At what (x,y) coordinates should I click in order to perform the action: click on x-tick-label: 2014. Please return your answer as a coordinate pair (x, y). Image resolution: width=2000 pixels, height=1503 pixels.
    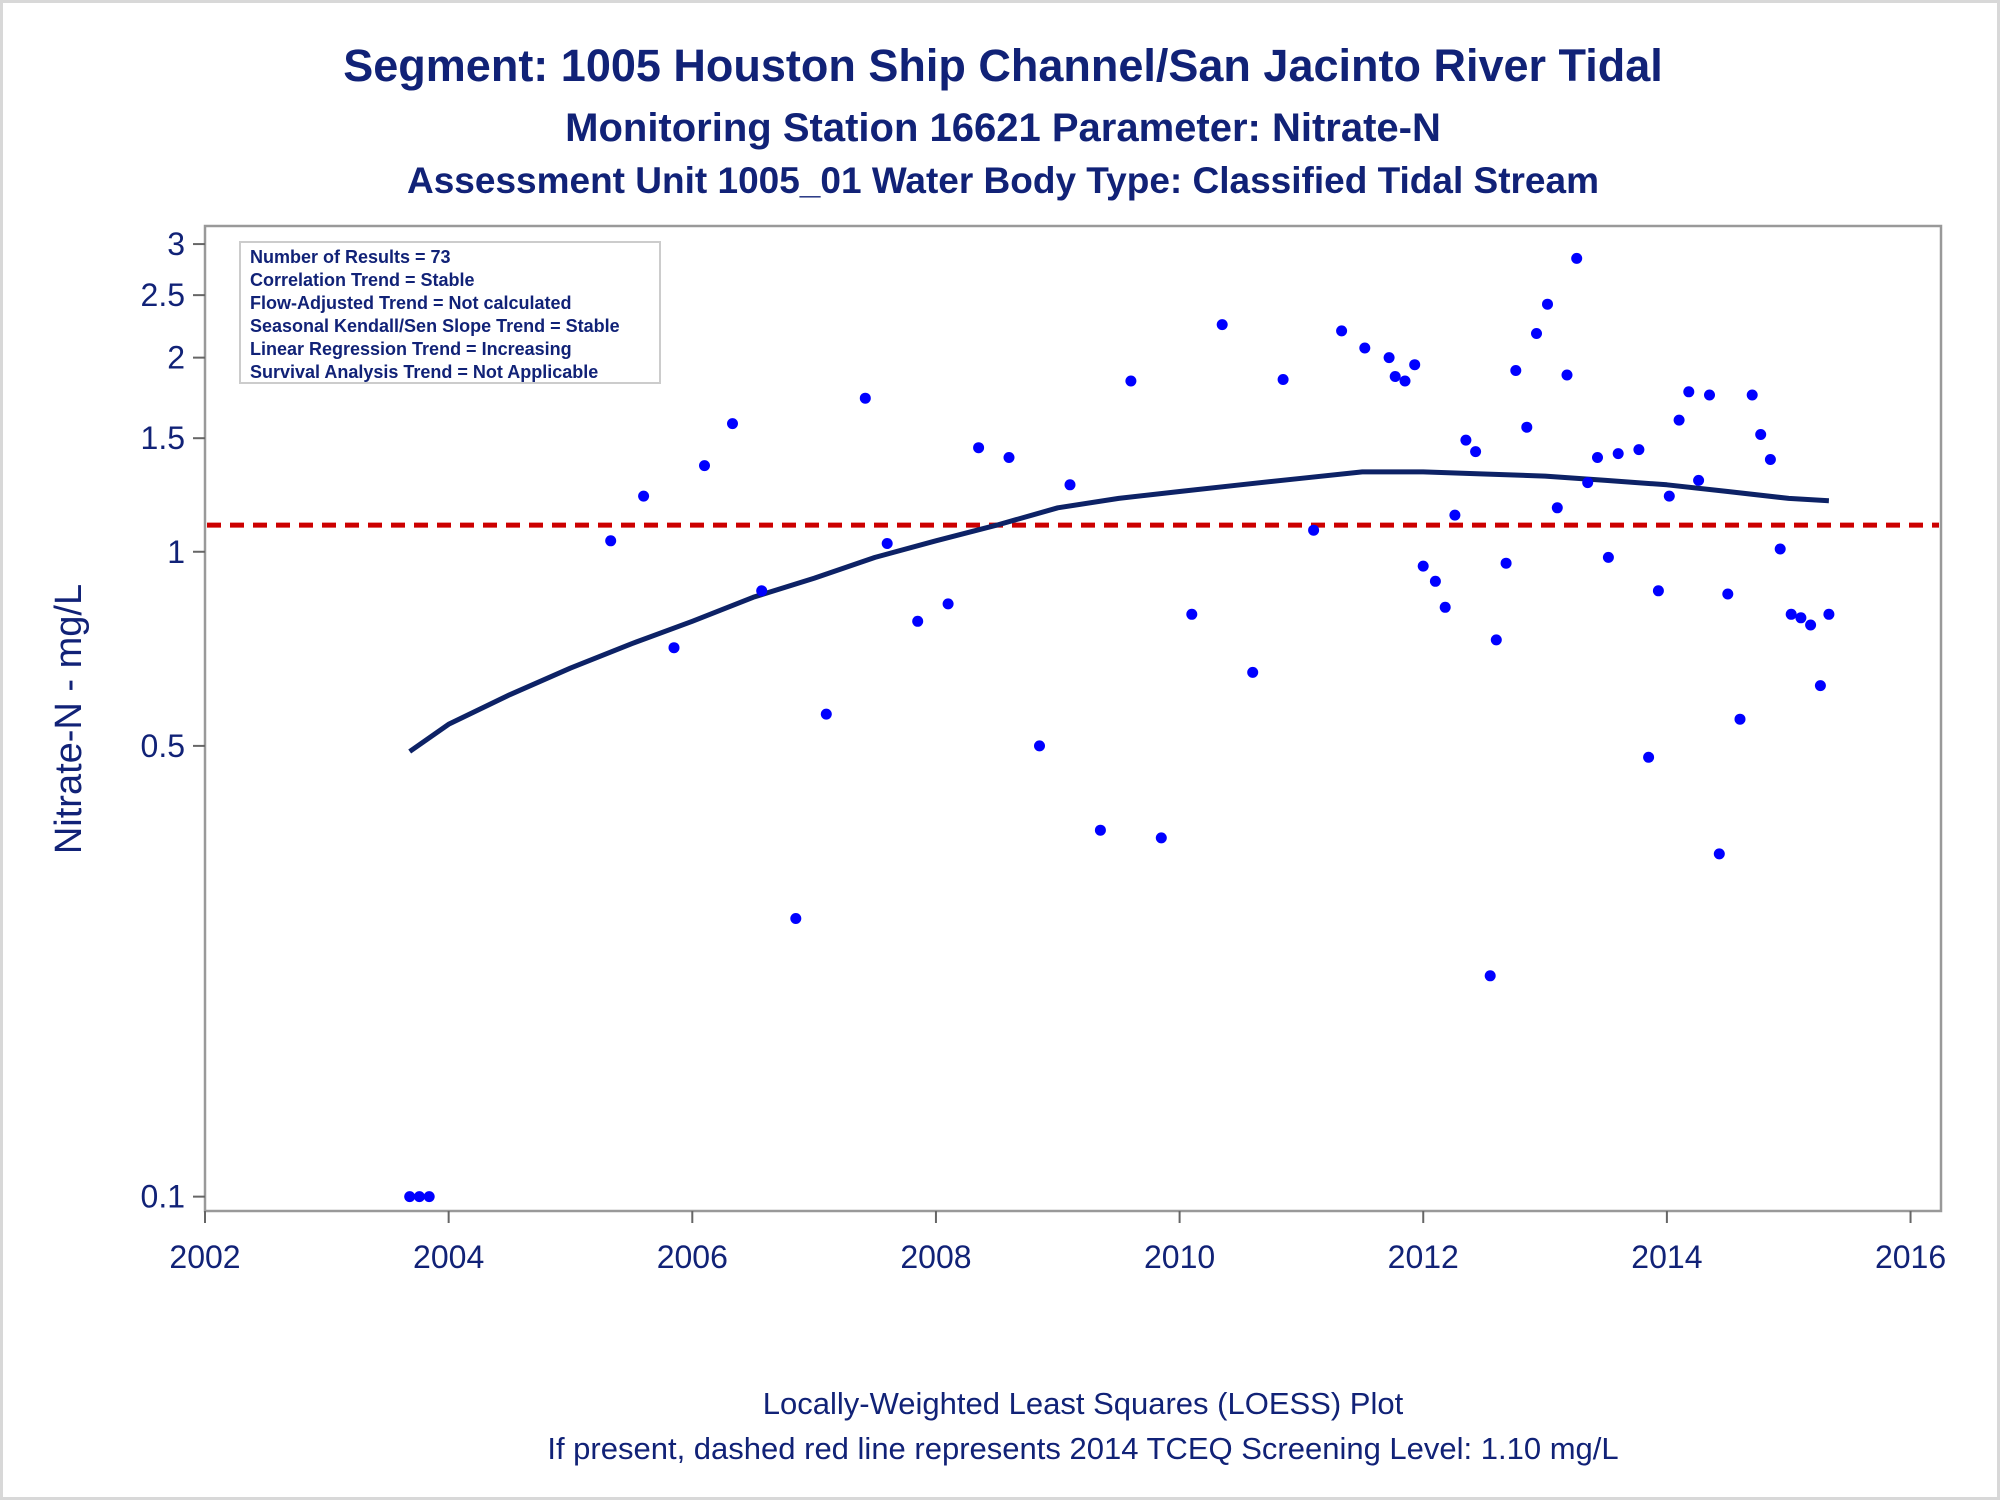
    Looking at the image, I should click on (1666, 1257).